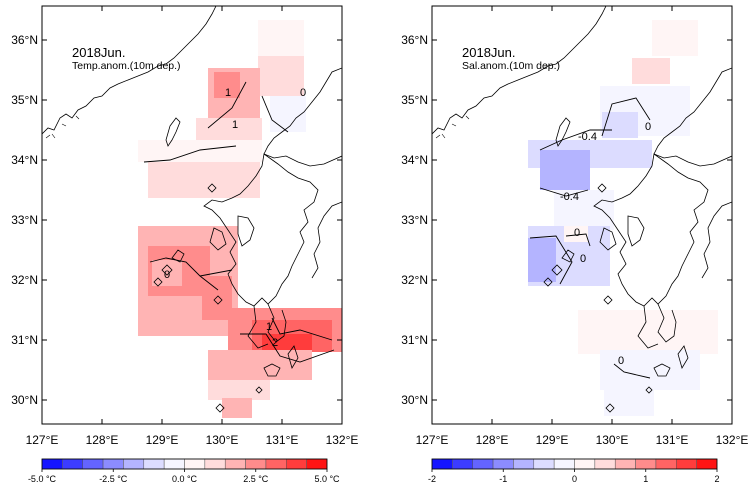 This screenshot has height=486, width=753. I want to click on colorbar-label: 0, so click(574, 479).